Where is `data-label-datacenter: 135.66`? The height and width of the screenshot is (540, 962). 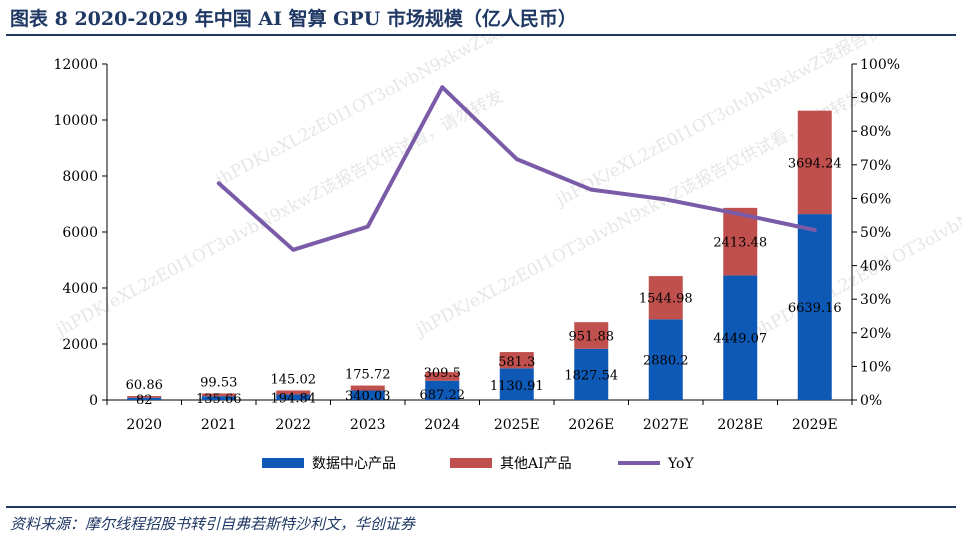
data-label-datacenter: 135.66 is located at coordinates (219, 399).